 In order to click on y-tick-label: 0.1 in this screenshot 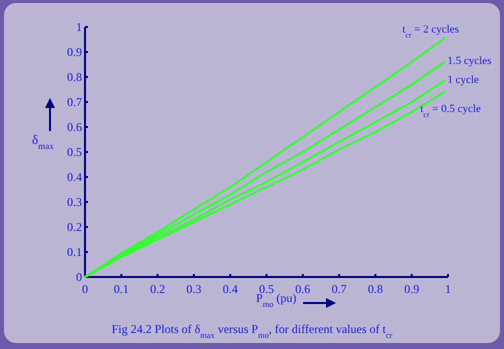, I will do `click(74, 252)`.